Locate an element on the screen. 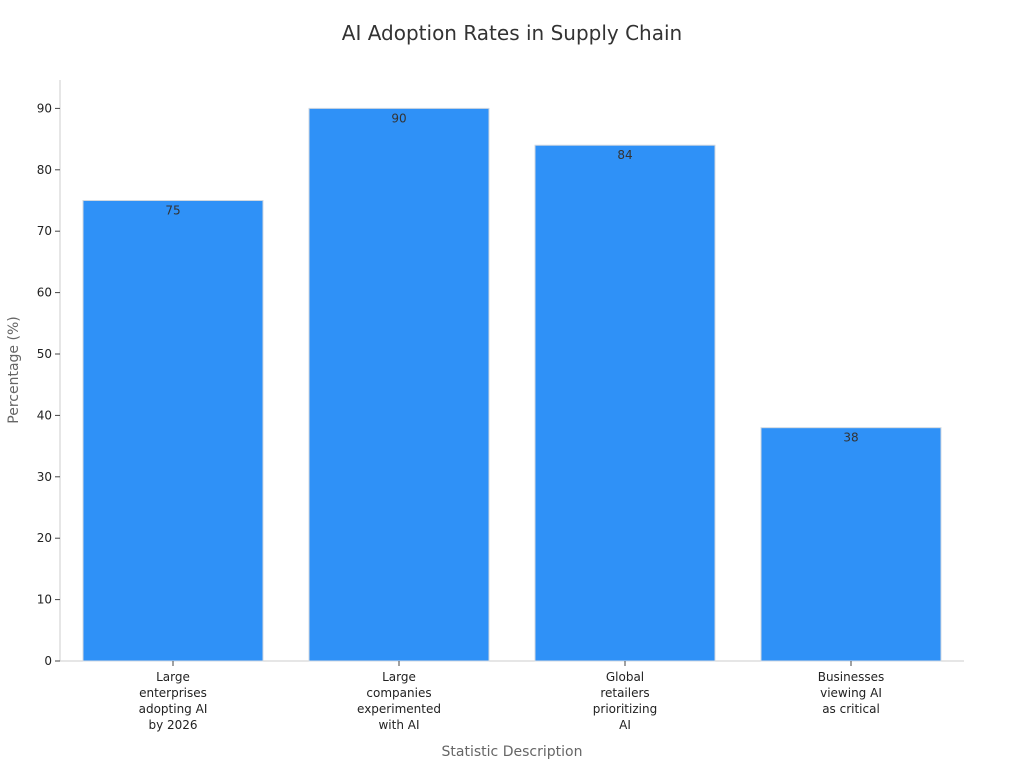 Image resolution: width=1024 pixels, height=768 pixels. y-axis-label: Percentage (%) is located at coordinates (14, 369).